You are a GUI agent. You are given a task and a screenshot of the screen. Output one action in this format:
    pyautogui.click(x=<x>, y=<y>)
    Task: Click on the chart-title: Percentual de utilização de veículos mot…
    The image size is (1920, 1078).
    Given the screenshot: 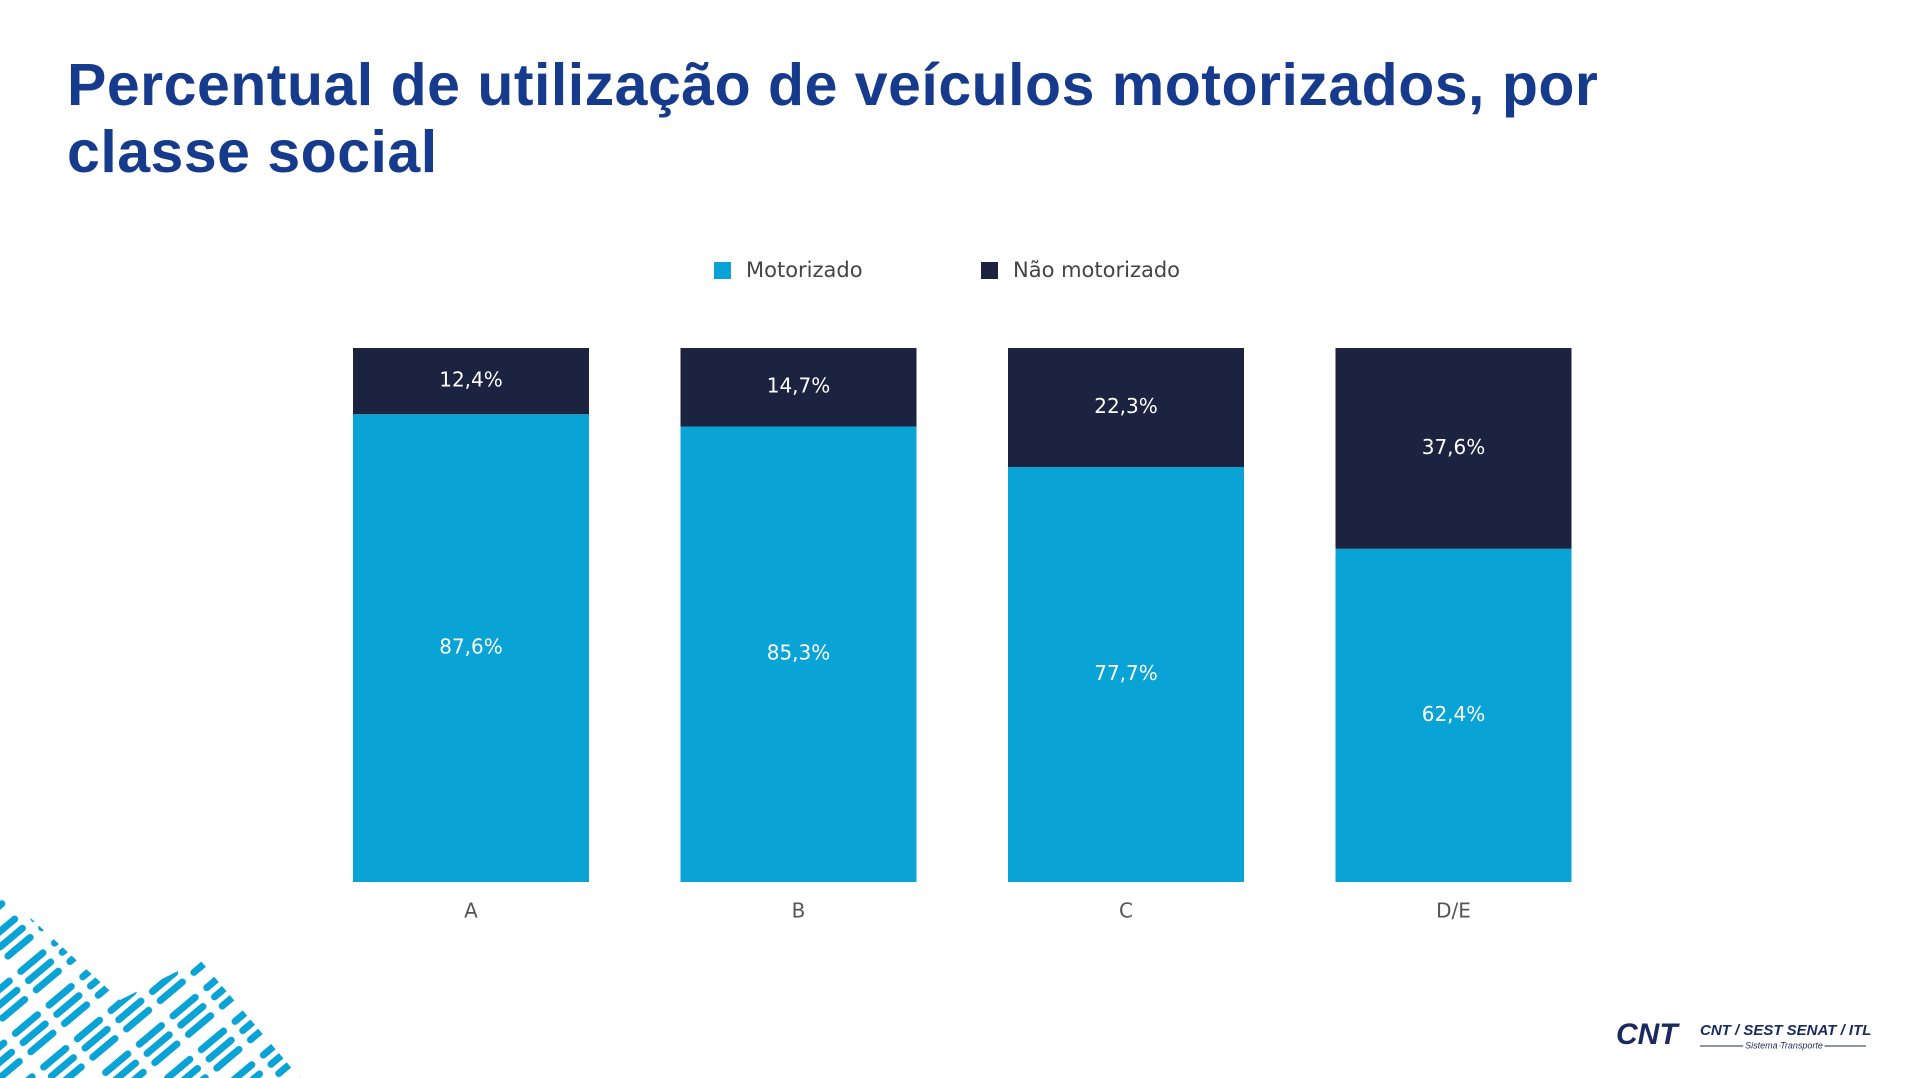 What is the action you would take?
    pyautogui.click(x=833, y=118)
    